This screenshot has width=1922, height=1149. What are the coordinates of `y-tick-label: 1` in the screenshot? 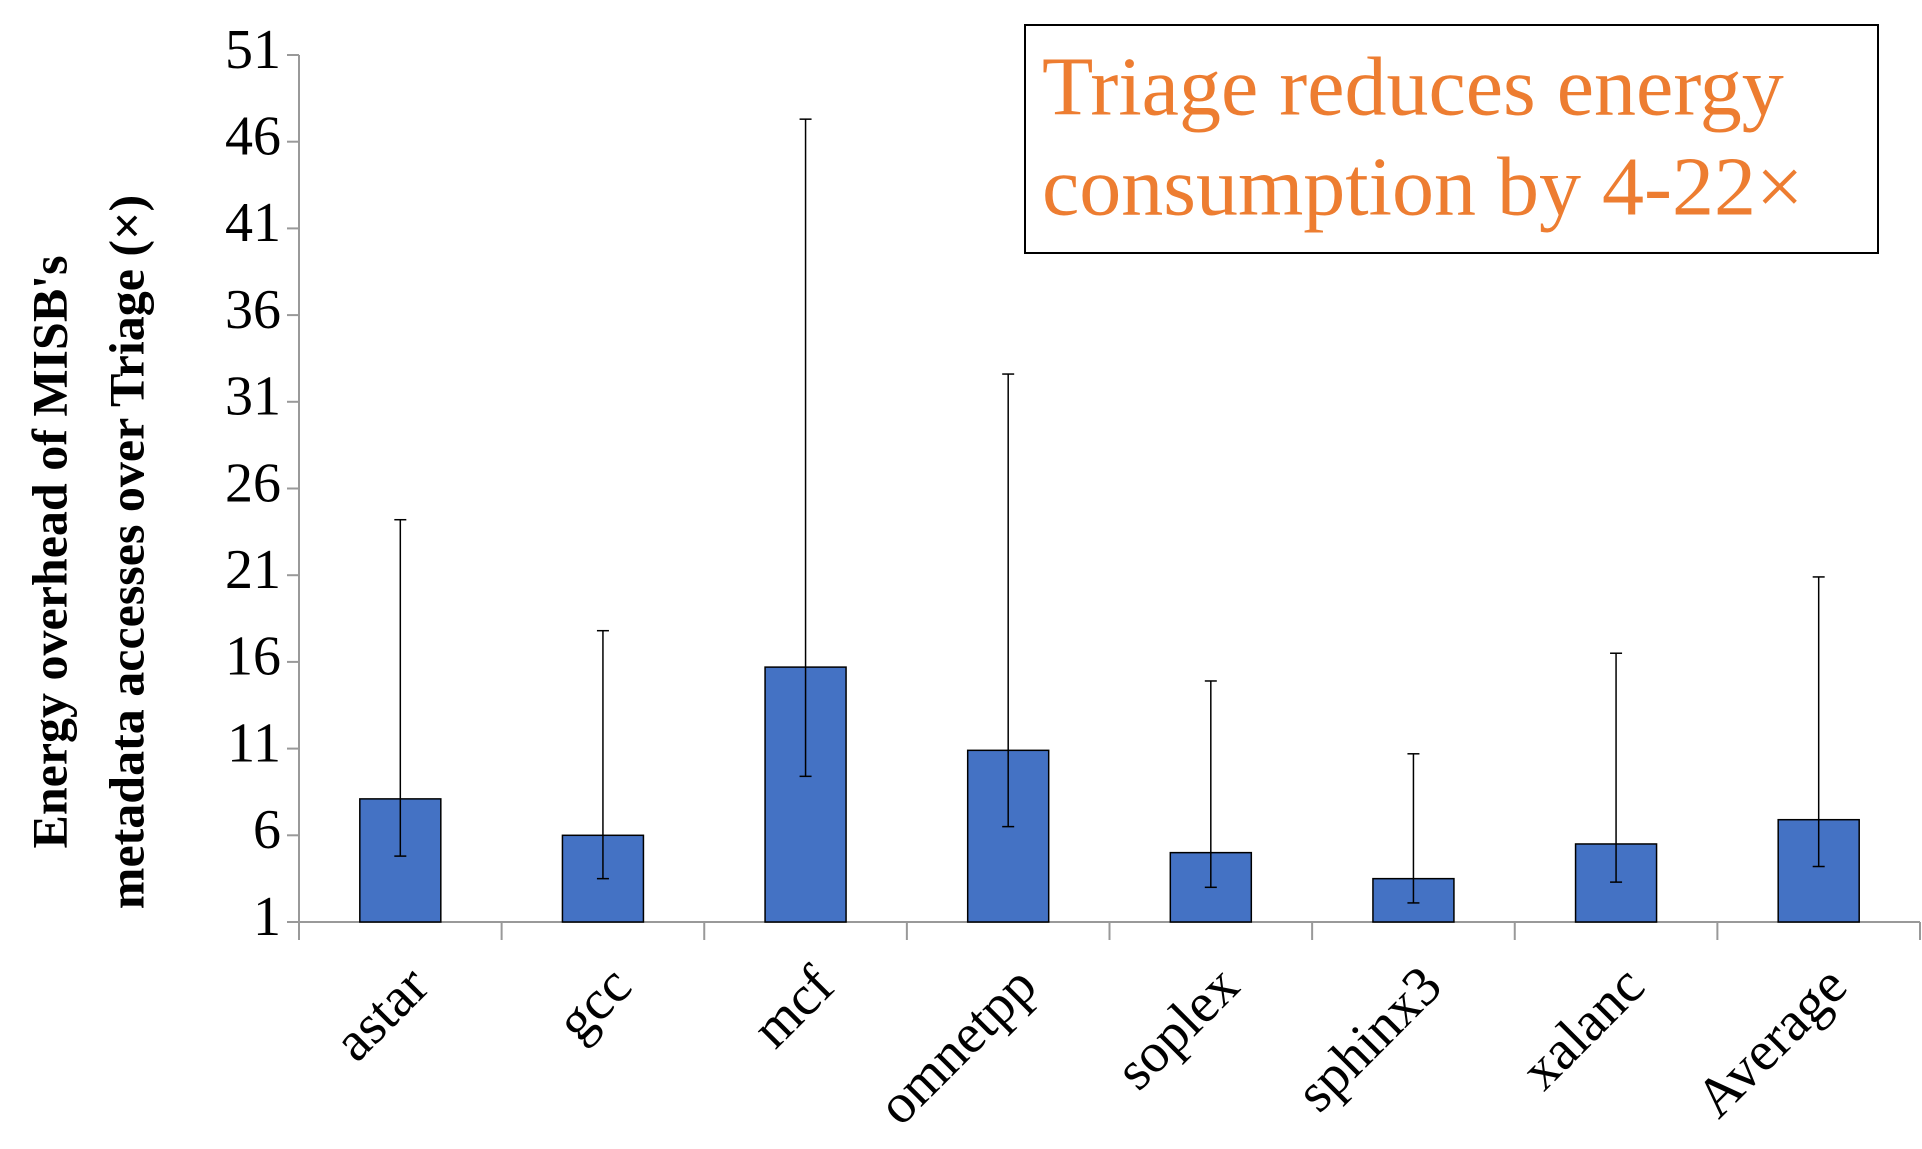 It's located at (267, 917).